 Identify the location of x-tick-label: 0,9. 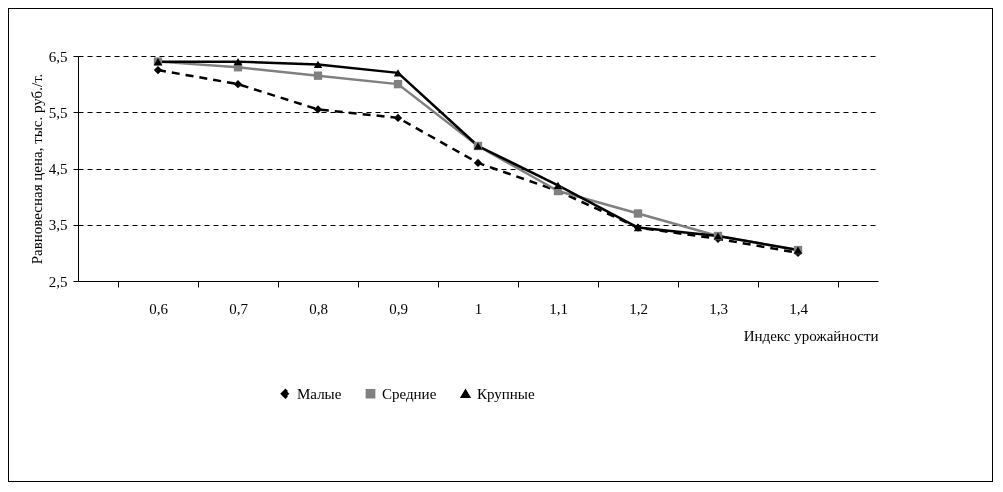
(398, 308).